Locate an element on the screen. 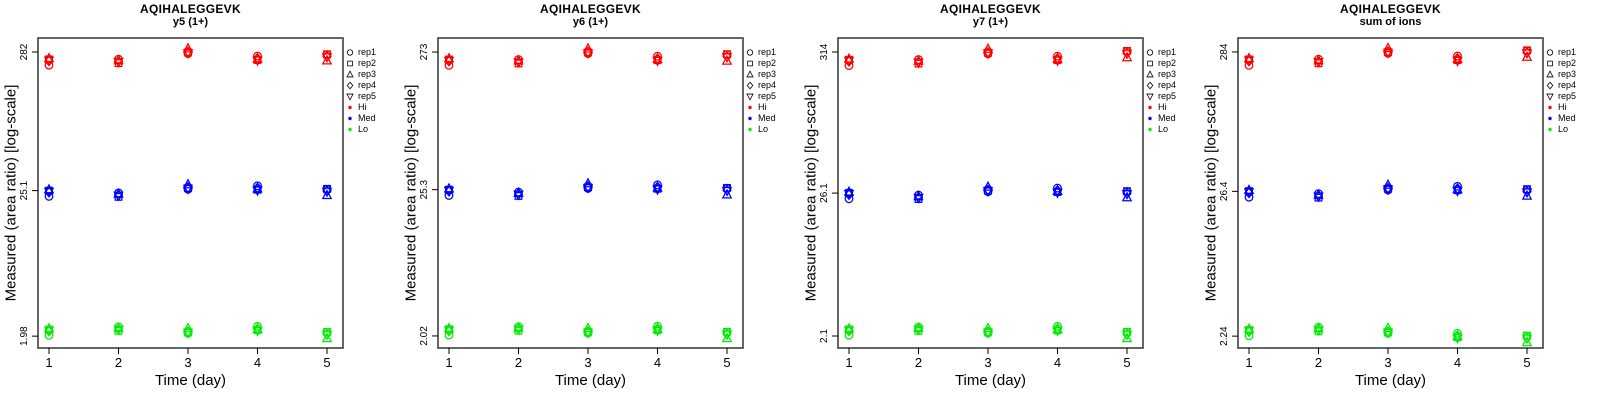  legend: rep1 rep2 rep3 rep4 rep5 Hi Med Lo is located at coordinates (1560, 91).